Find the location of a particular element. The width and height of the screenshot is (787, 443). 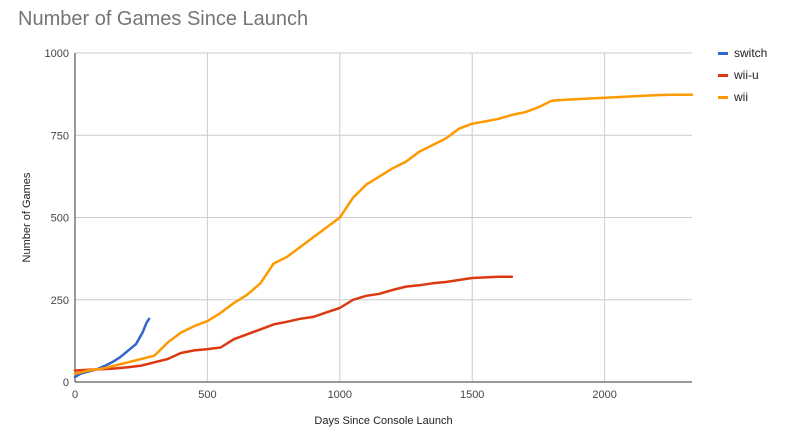

legend-swatch-wii-u is located at coordinates (723, 75).